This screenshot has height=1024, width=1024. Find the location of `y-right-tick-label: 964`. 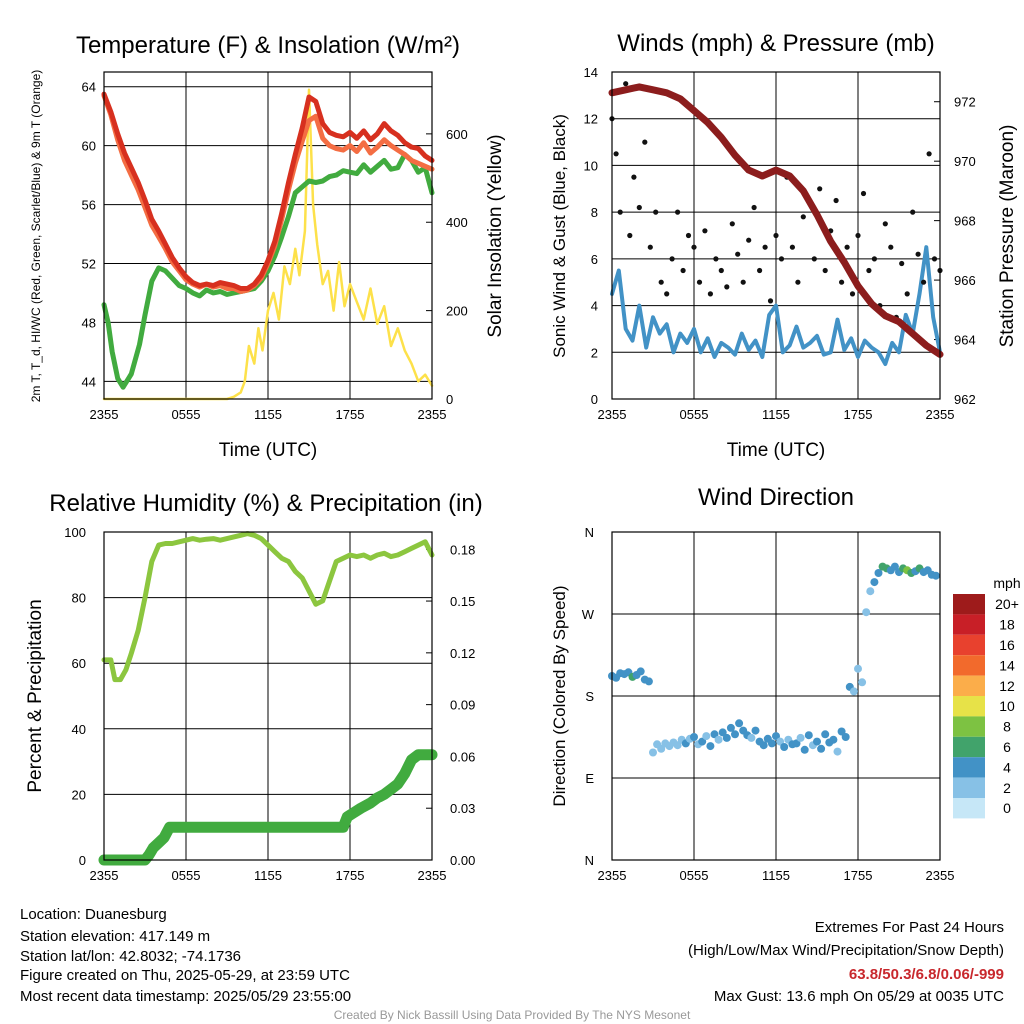

y-right-tick-label: 964 is located at coordinates (965, 340).